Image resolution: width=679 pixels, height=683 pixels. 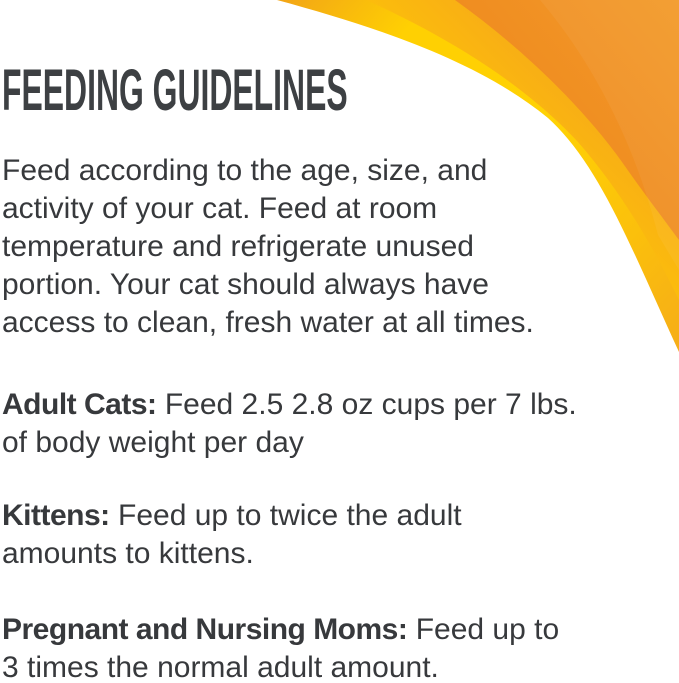 I want to click on section-label-adult-cats: Adult Cats:, so click(x=79, y=404).